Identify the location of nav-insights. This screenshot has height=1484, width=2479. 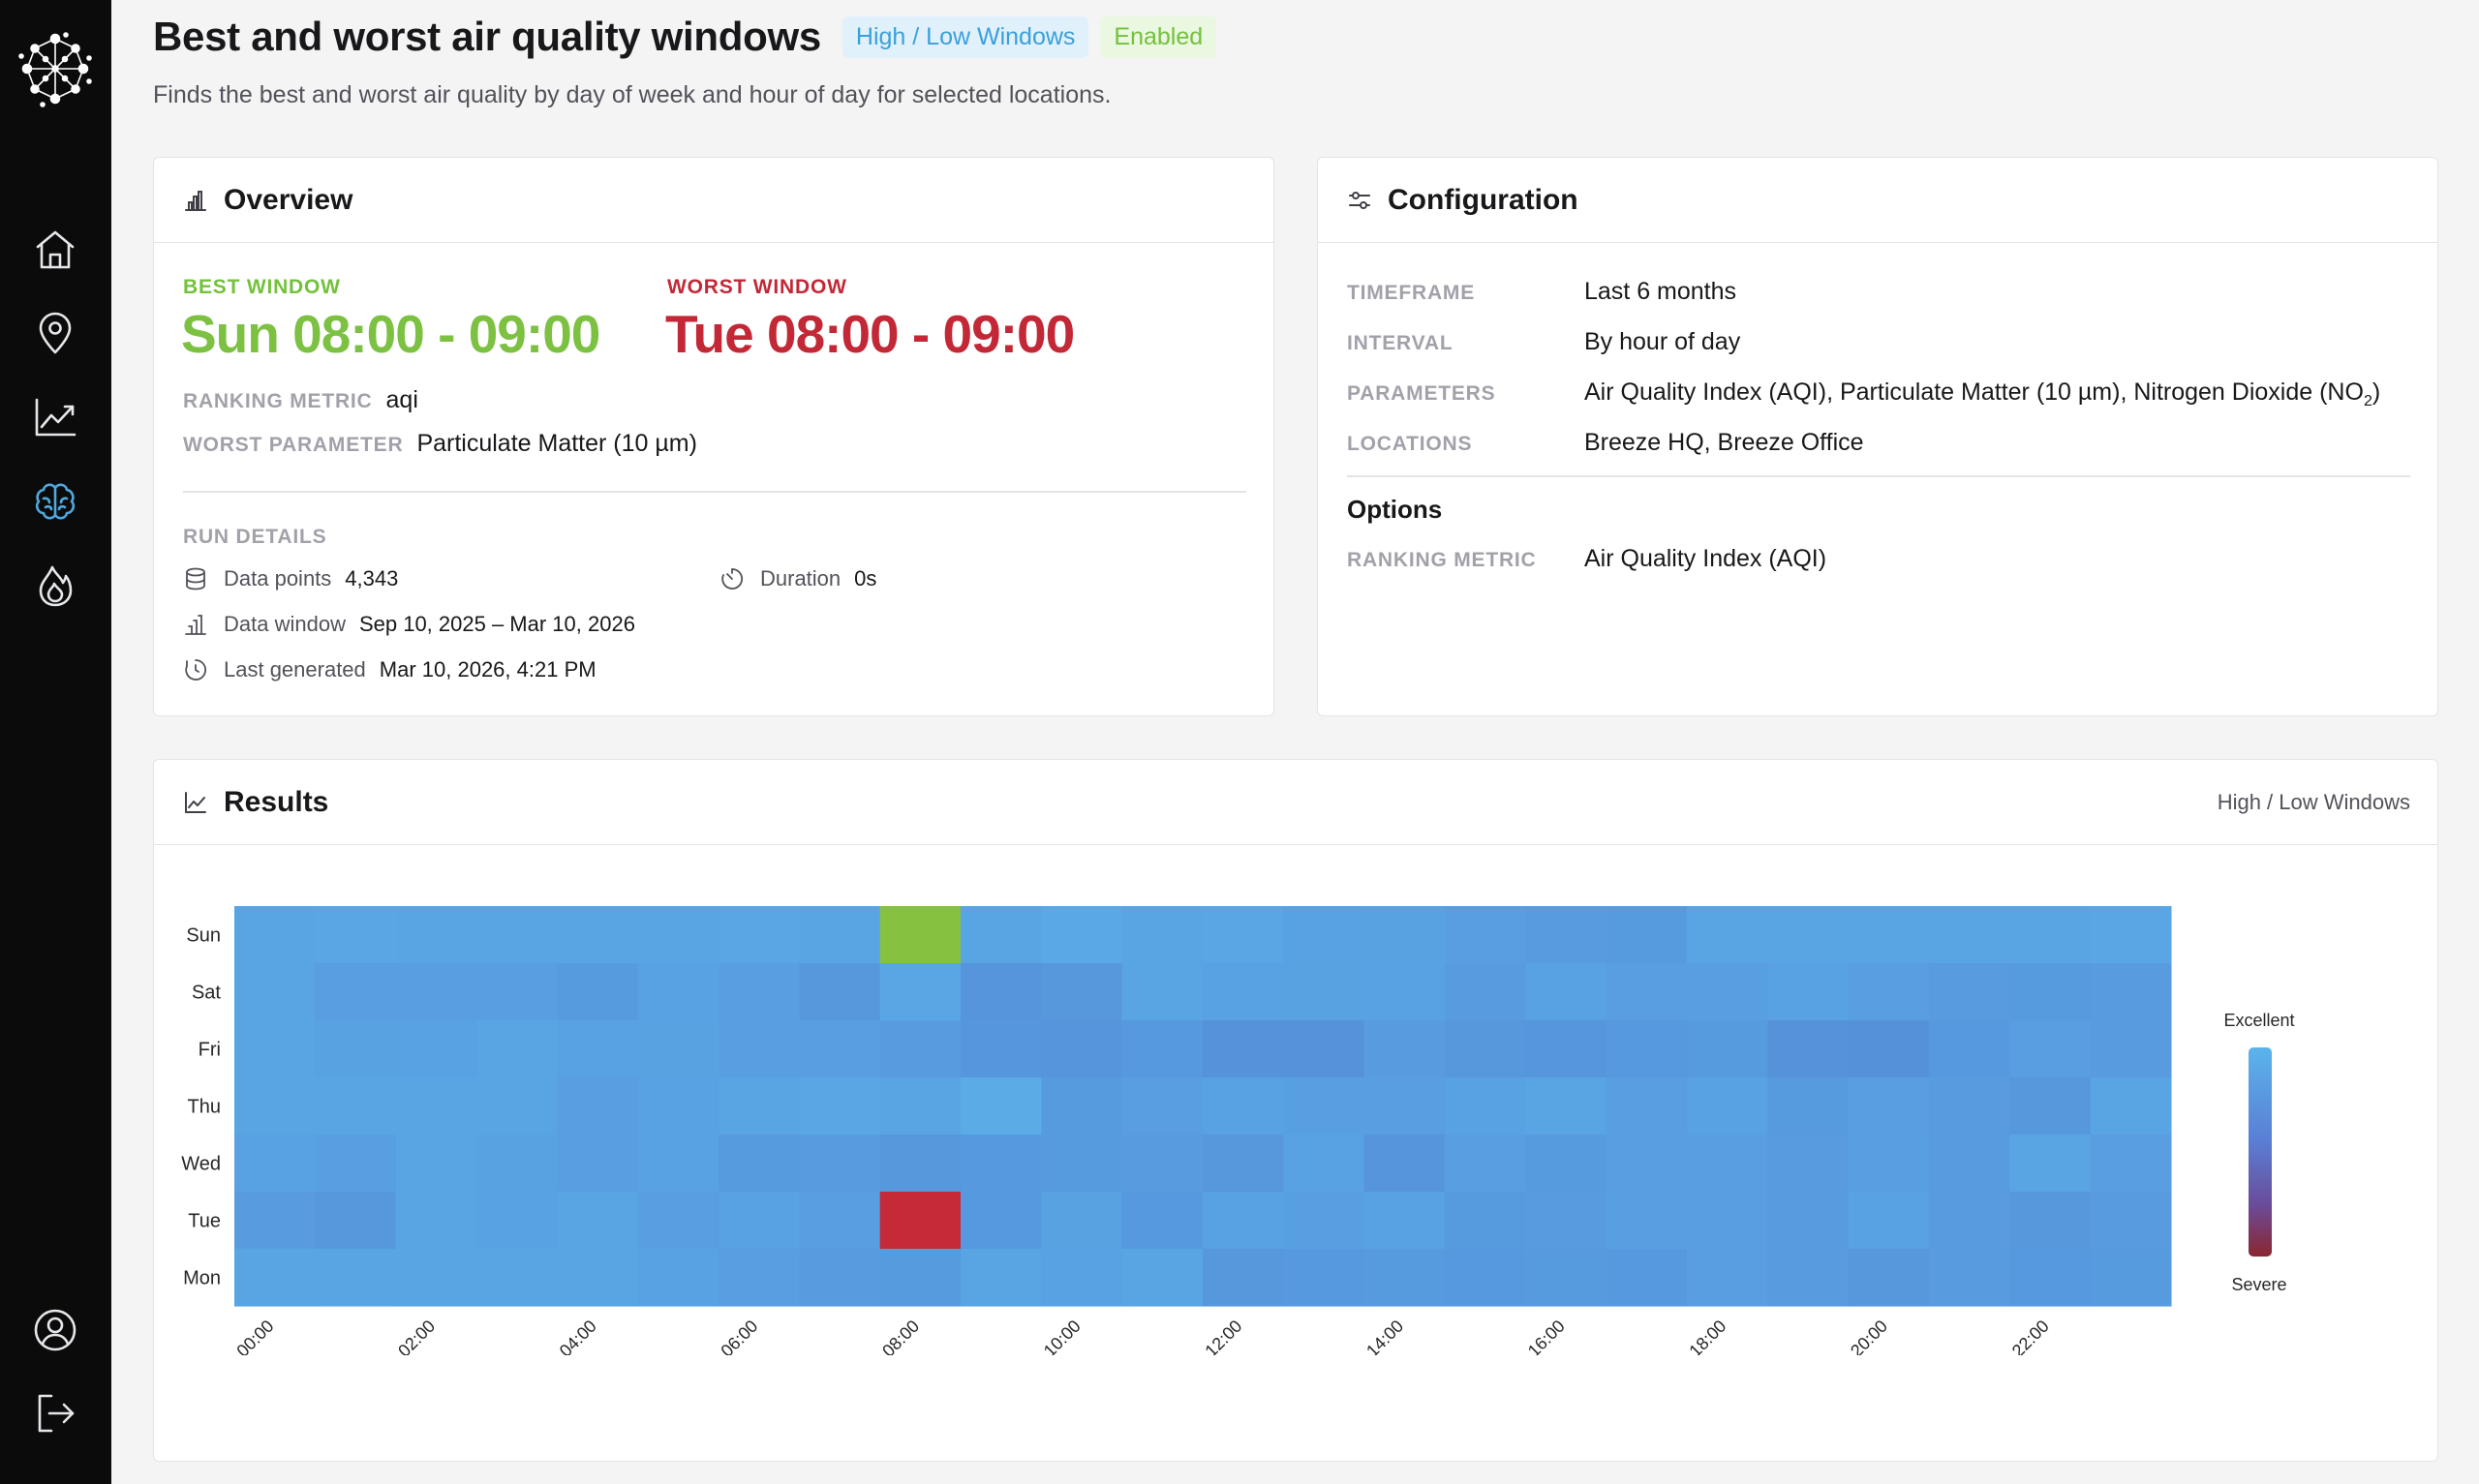
(55, 501).